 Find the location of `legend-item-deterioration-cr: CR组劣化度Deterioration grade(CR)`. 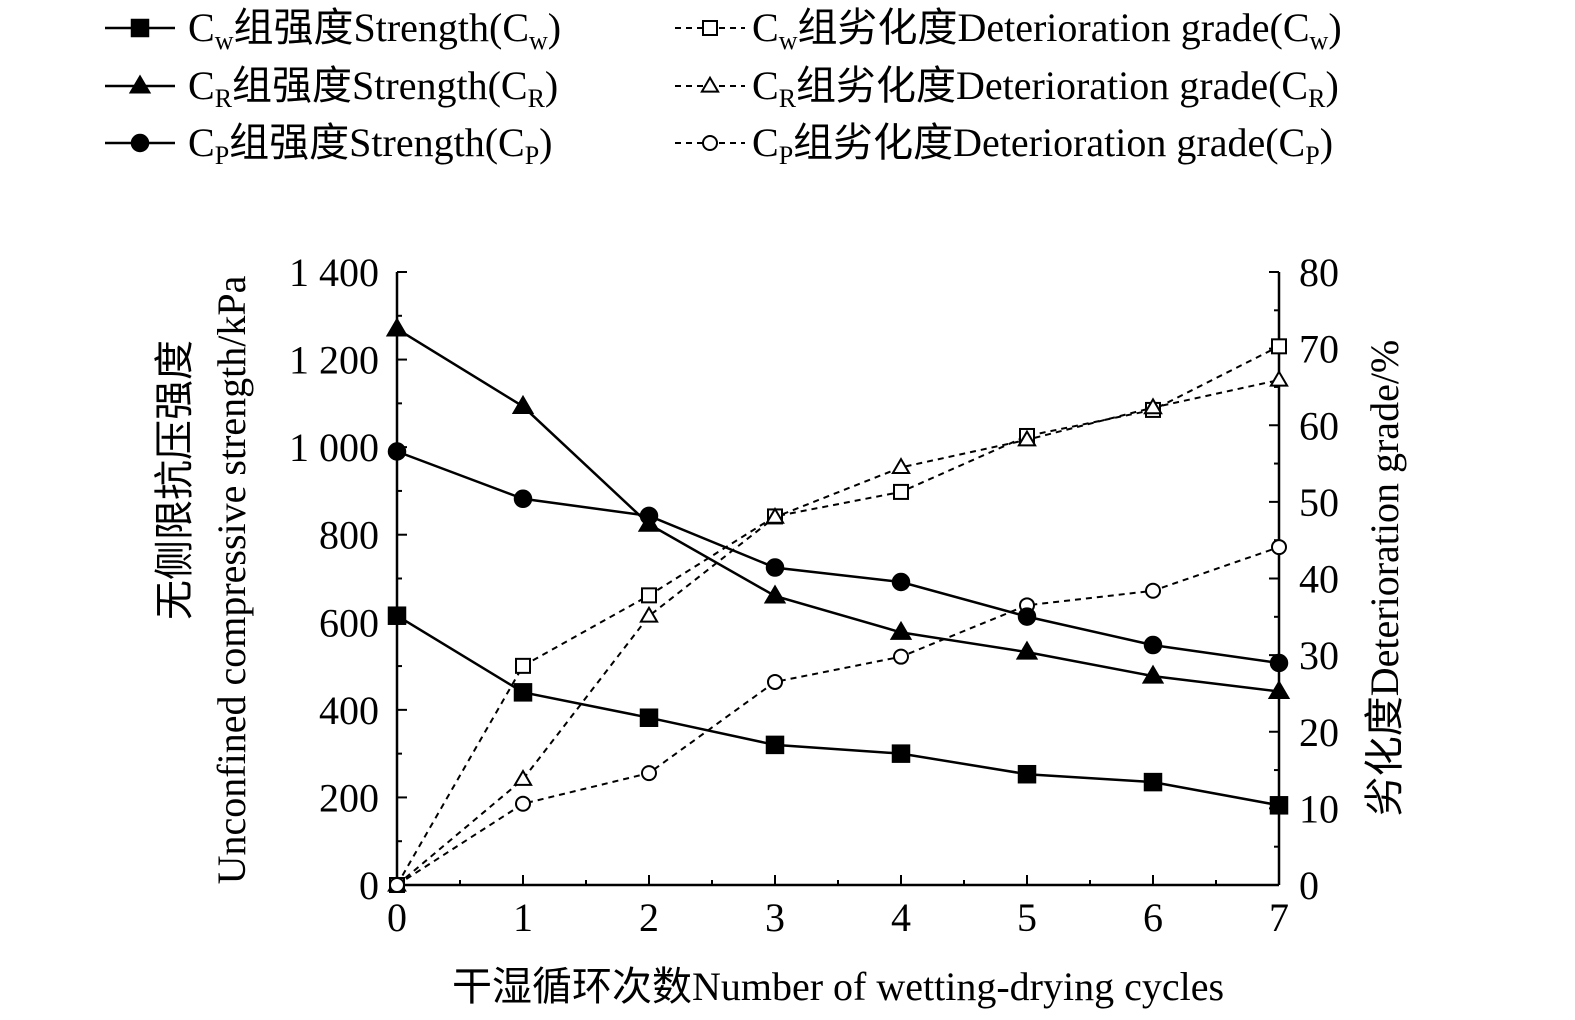

legend-item-deterioration-cr: CR组劣化度Deterioration grade(CR) is located at coordinates (1007, 88).